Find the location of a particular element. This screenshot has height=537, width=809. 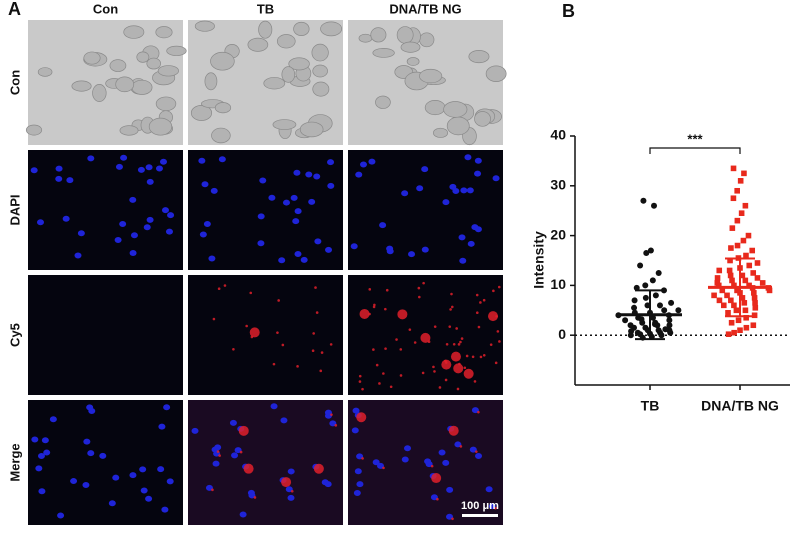

micrograph is located at coordinates (265, 335).